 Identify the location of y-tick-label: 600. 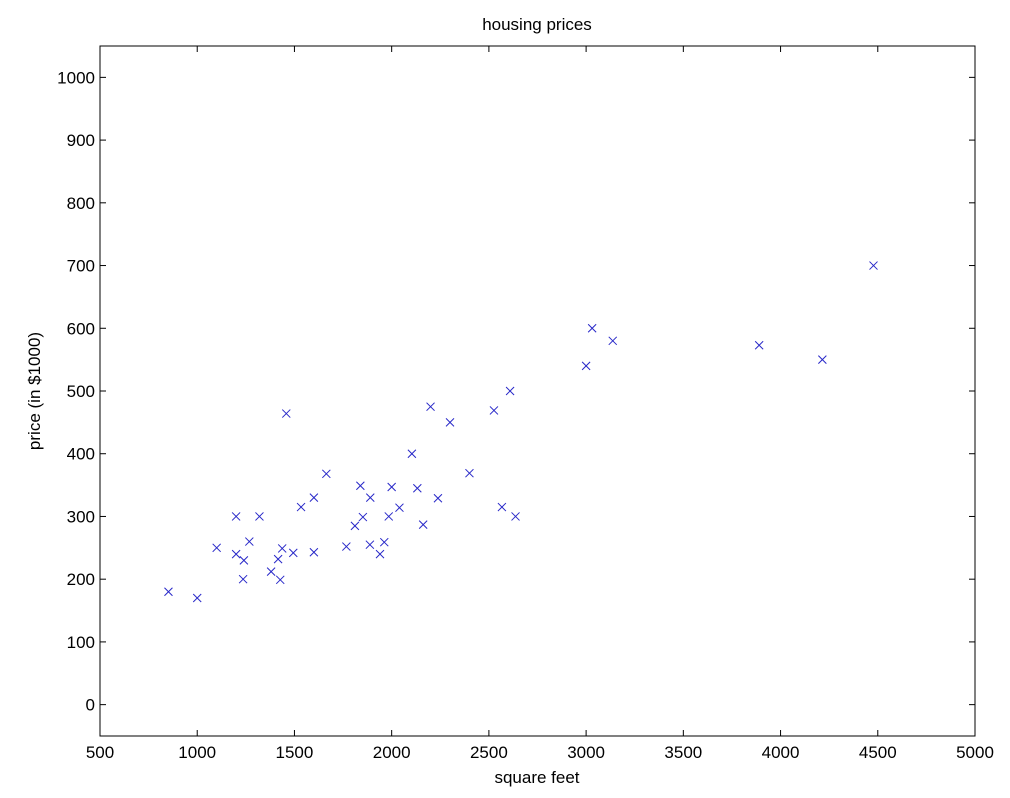
(81, 328).